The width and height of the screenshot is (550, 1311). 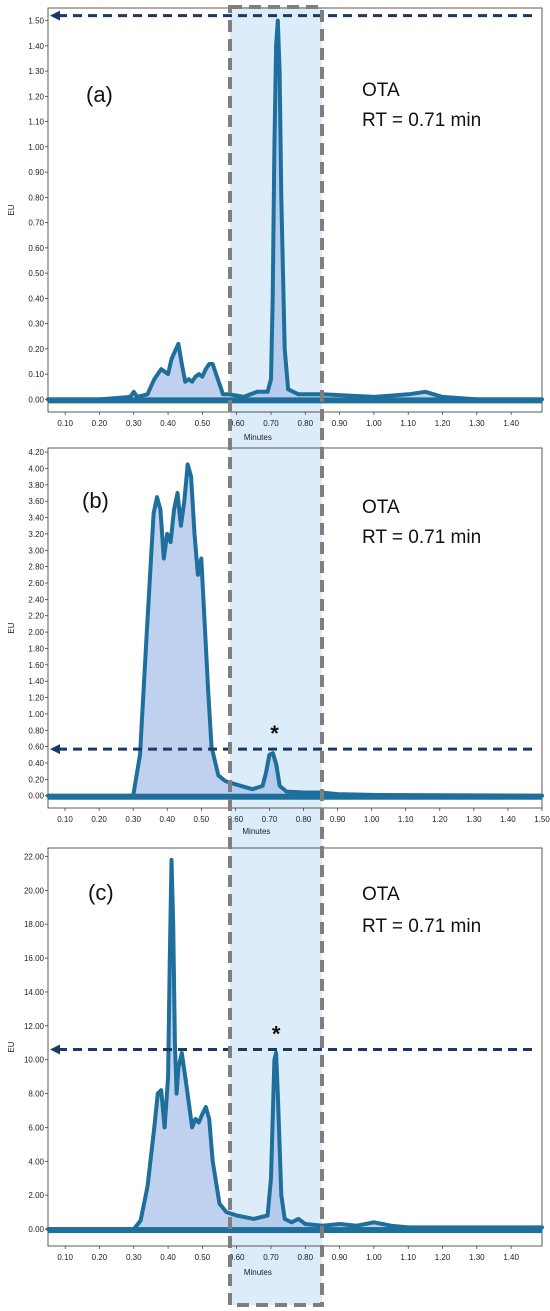 What do you see at coordinates (99, 94) in the screenshot?
I see `panel-label: (a)` at bounding box center [99, 94].